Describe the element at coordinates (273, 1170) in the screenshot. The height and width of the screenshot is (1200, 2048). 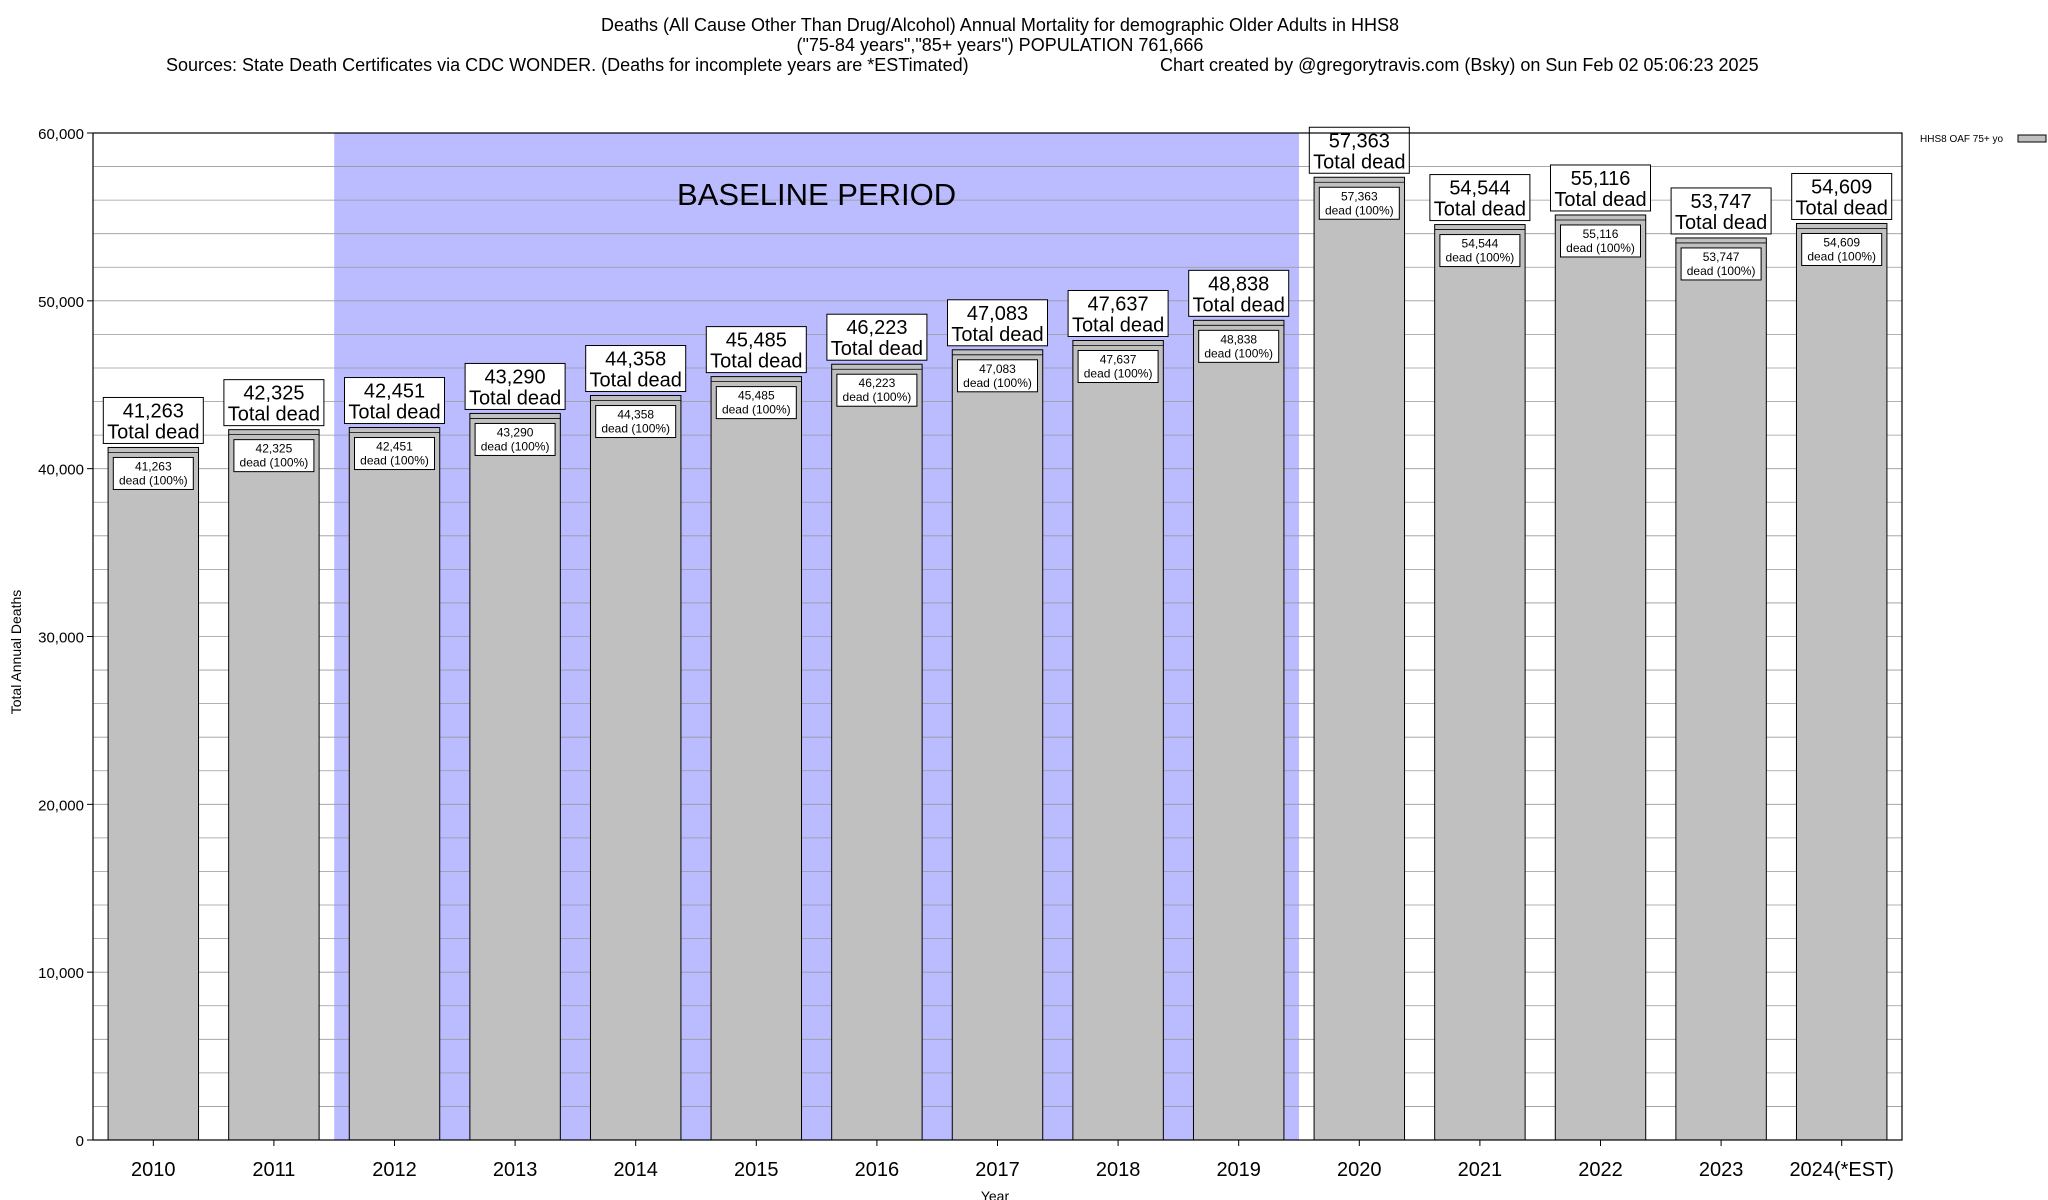
I see `x-tick-label: 2011` at that location.